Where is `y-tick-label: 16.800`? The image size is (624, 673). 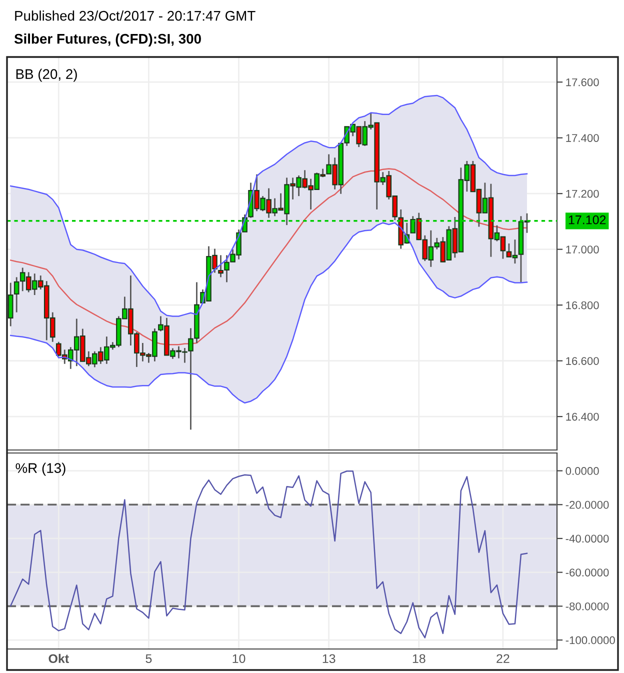 y-tick-label: 16.800 is located at coordinates (582, 305).